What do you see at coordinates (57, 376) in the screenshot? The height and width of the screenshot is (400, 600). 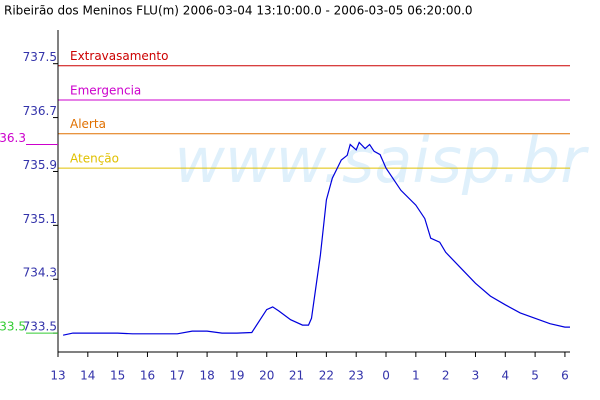 I see `x-tick-label: 13` at bounding box center [57, 376].